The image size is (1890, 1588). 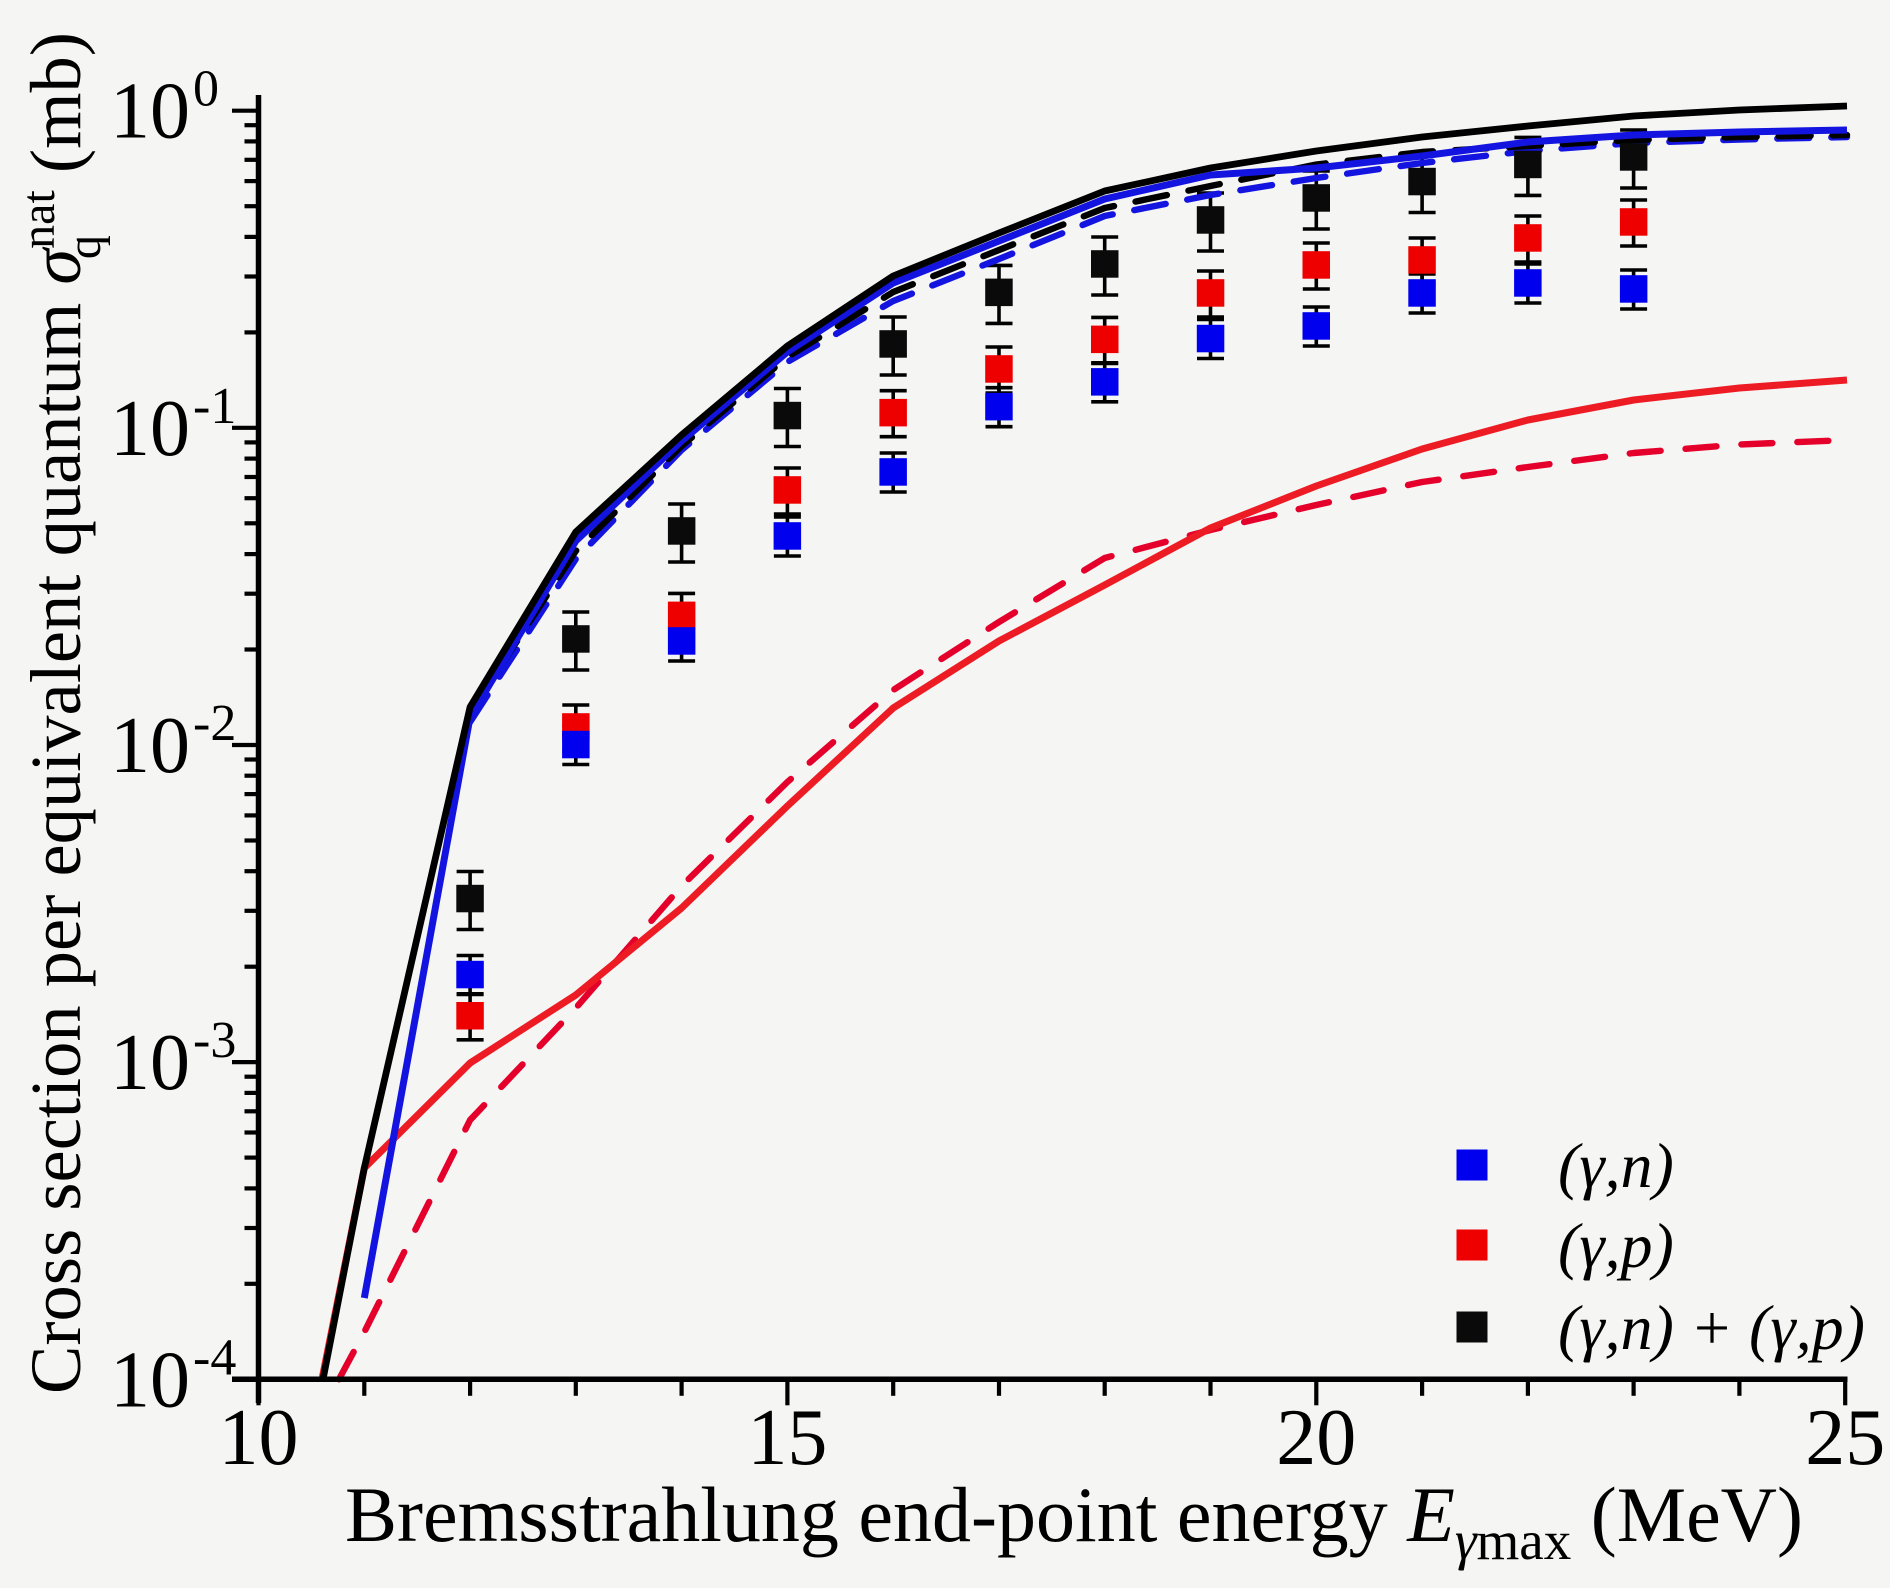 What do you see at coordinates (1316, 1438) in the screenshot?
I see `svg-text: 20` at bounding box center [1316, 1438].